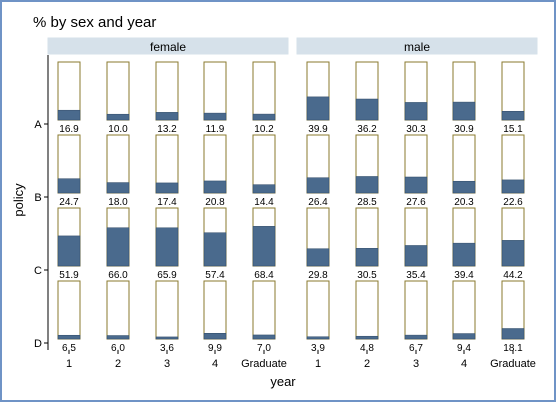 Image resolution: width=556 pixels, height=402 pixels. I want to click on x-tick-label-female-2: 3, so click(167, 364).